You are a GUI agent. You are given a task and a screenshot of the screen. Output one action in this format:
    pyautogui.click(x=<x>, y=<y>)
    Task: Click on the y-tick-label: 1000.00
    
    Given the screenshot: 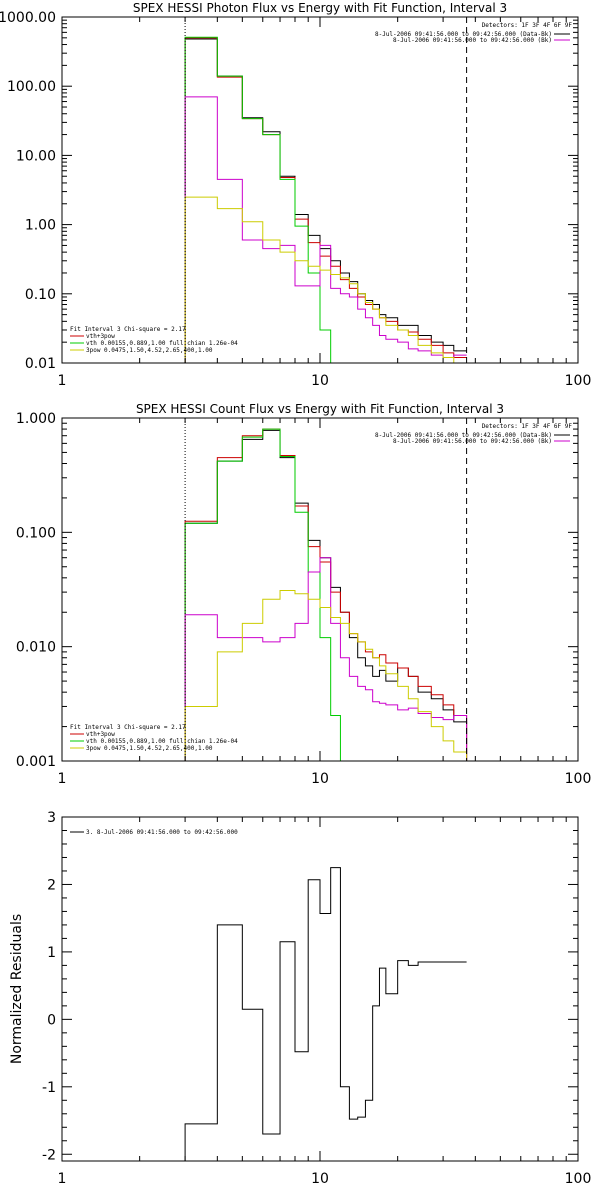 What is the action you would take?
    pyautogui.click(x=28, y=18)
    